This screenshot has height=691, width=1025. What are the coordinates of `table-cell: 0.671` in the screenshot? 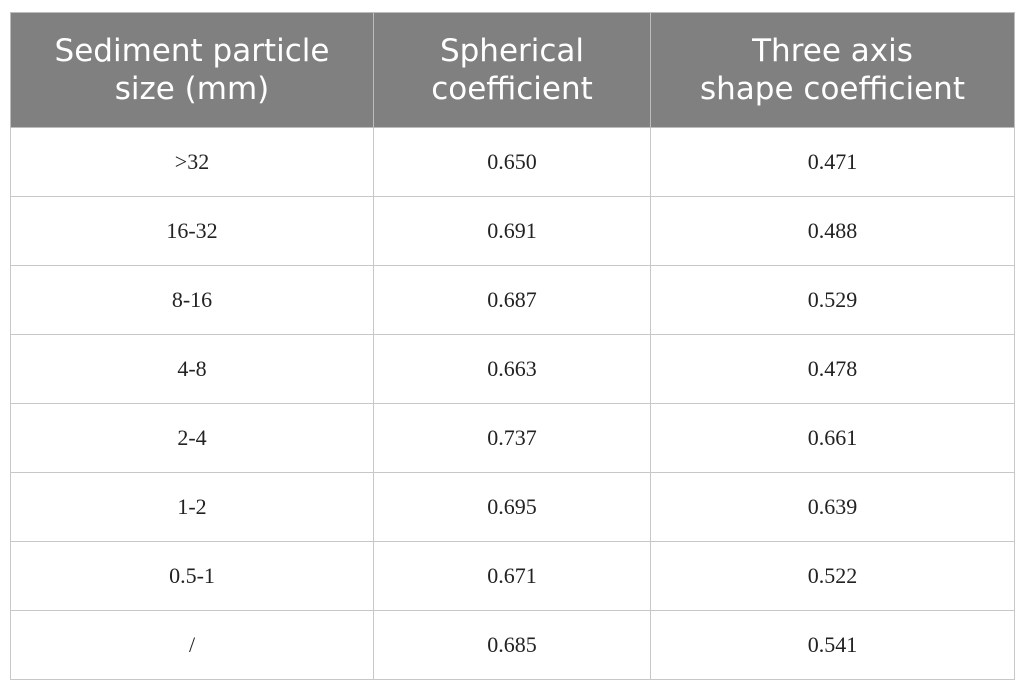 It's located at (512, 576).